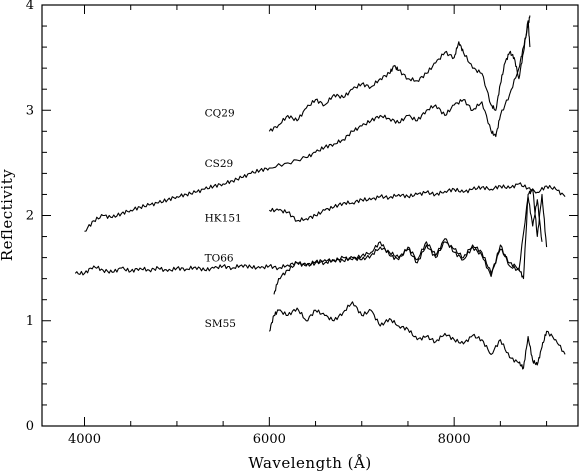  Describe the element at coordinates (30, 216) in the screenshot. I see `y-tick-label: 2` at that location.